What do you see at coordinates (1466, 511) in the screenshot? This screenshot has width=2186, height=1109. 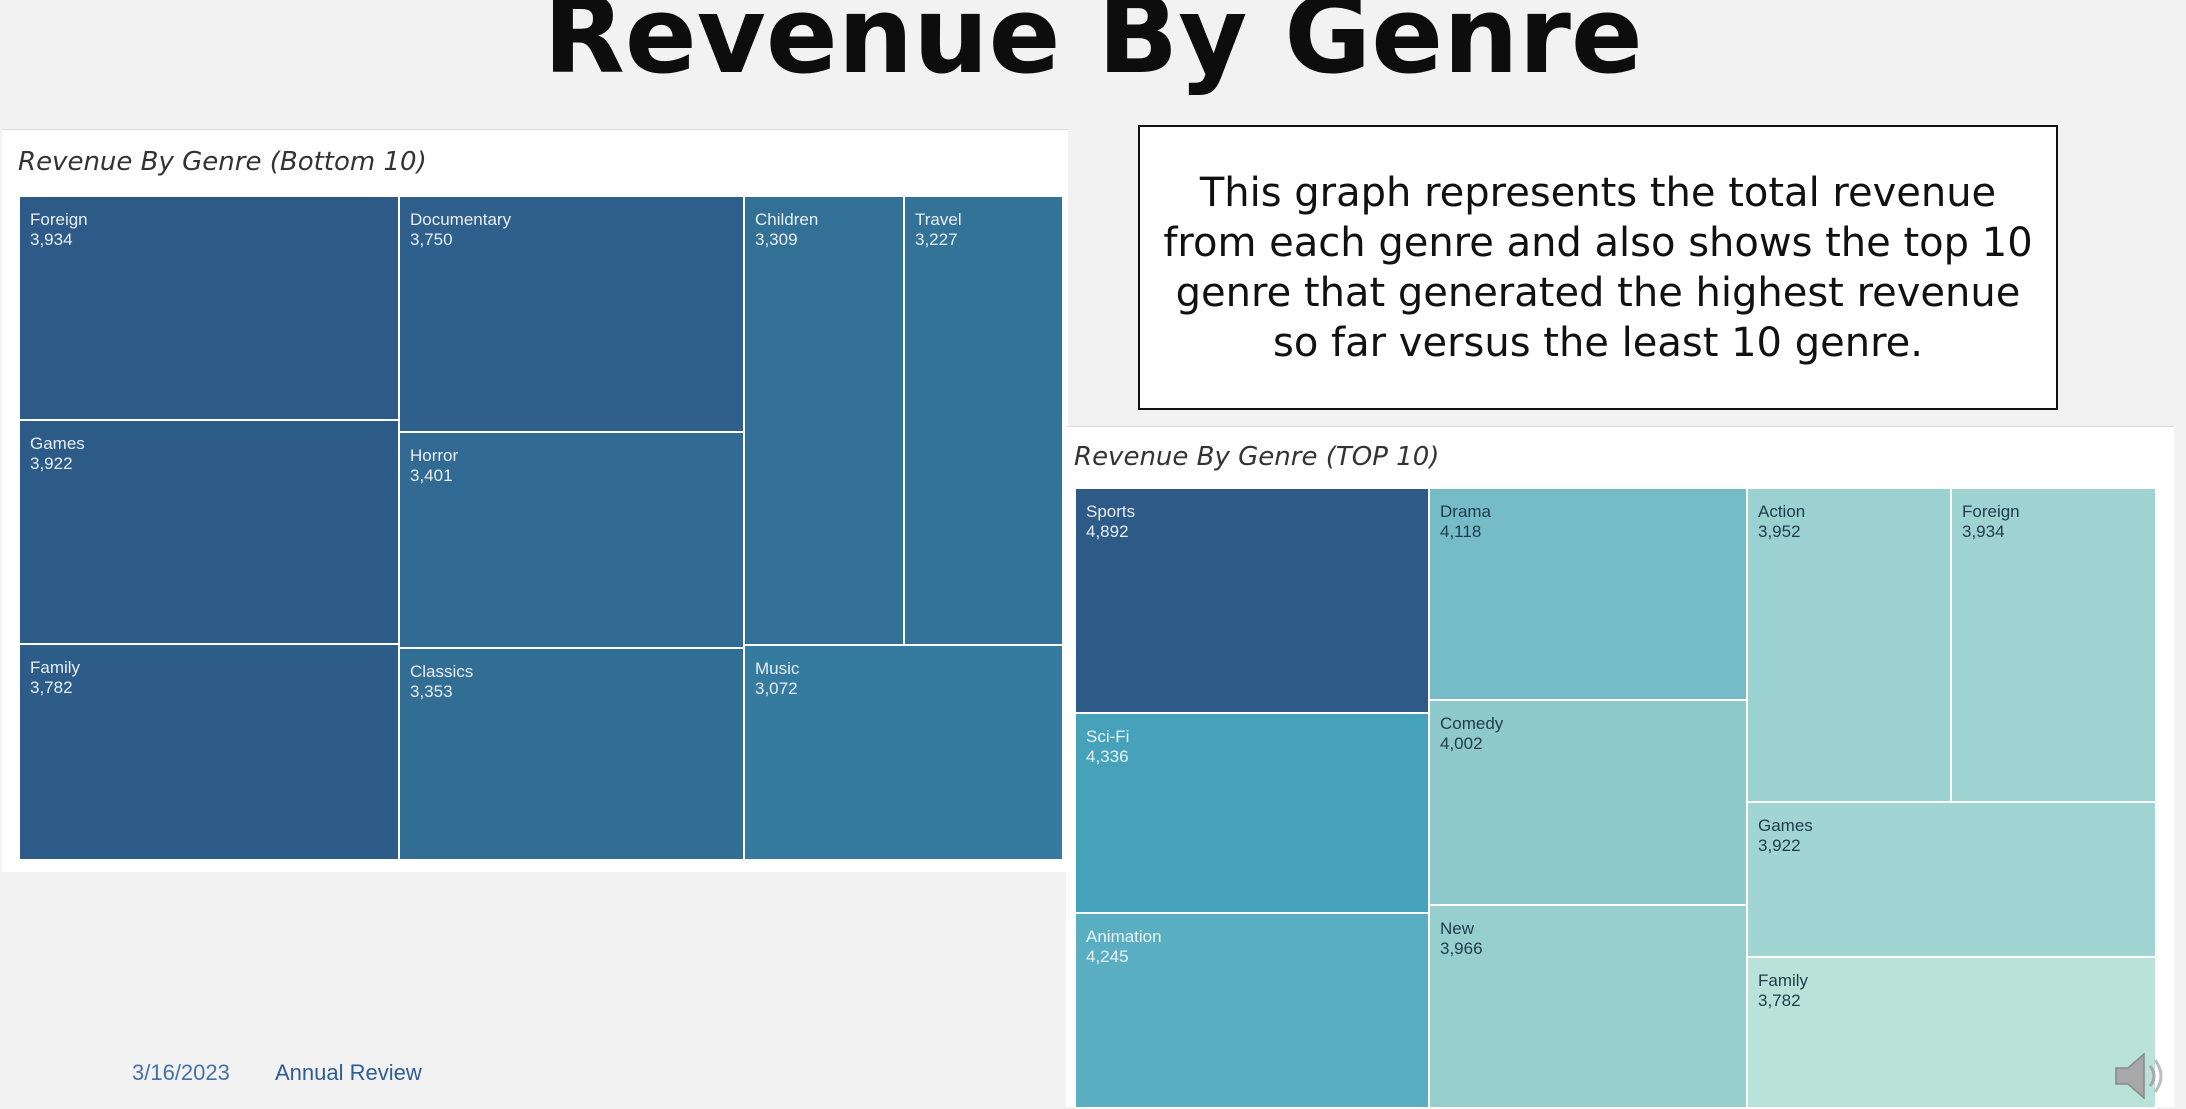 I see `top10-cell-label: Drama` at bounding box center [1466, 511].